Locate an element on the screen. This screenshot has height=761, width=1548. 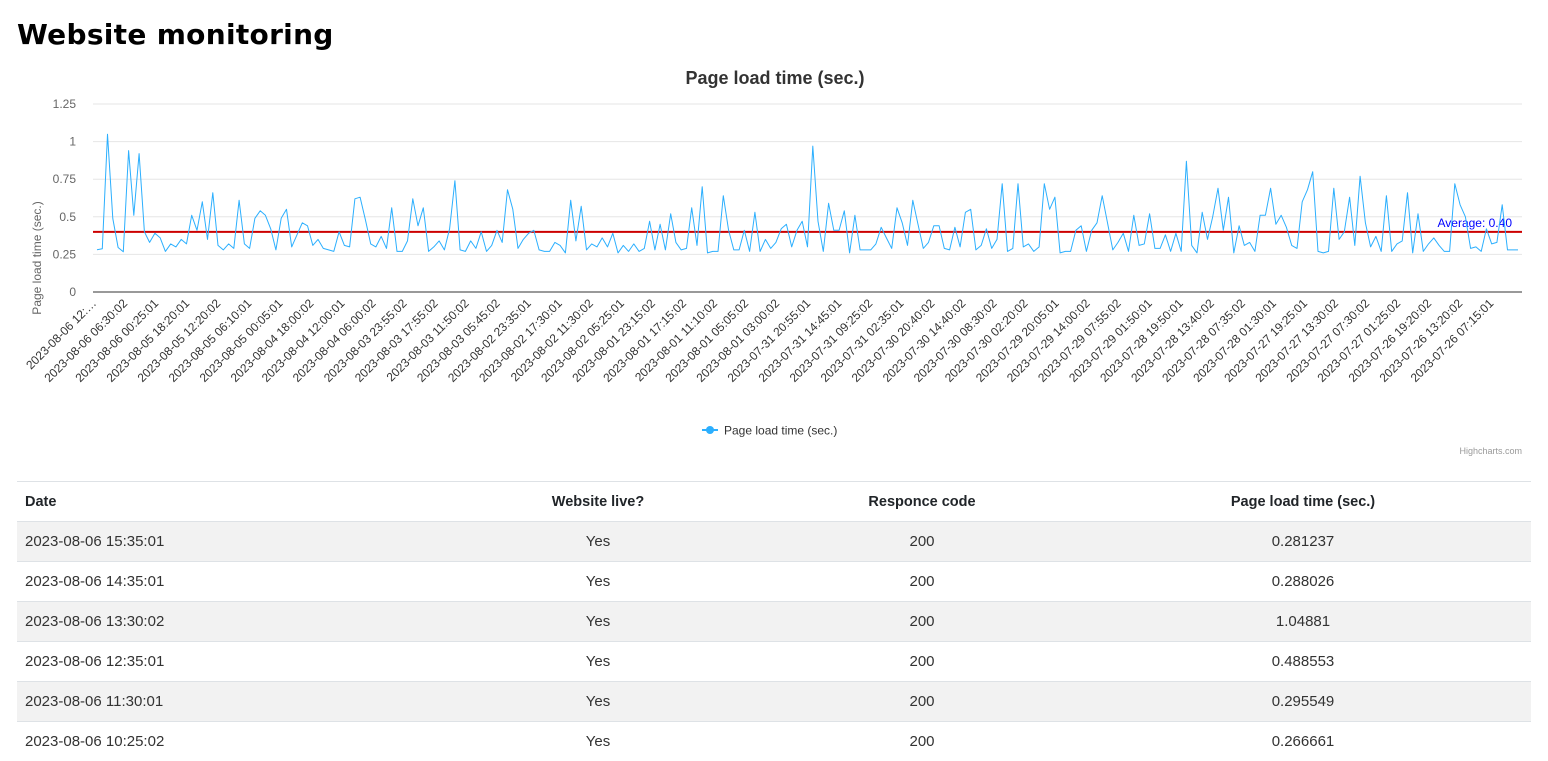
column-header-date: Date is located at coordinates (222, 502).